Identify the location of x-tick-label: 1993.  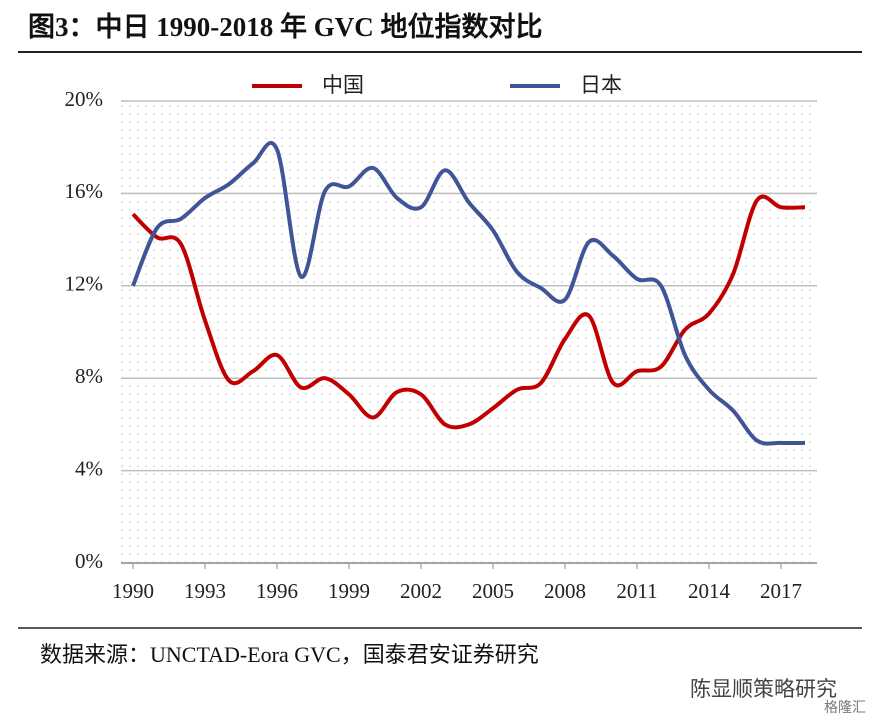
(205, 591).